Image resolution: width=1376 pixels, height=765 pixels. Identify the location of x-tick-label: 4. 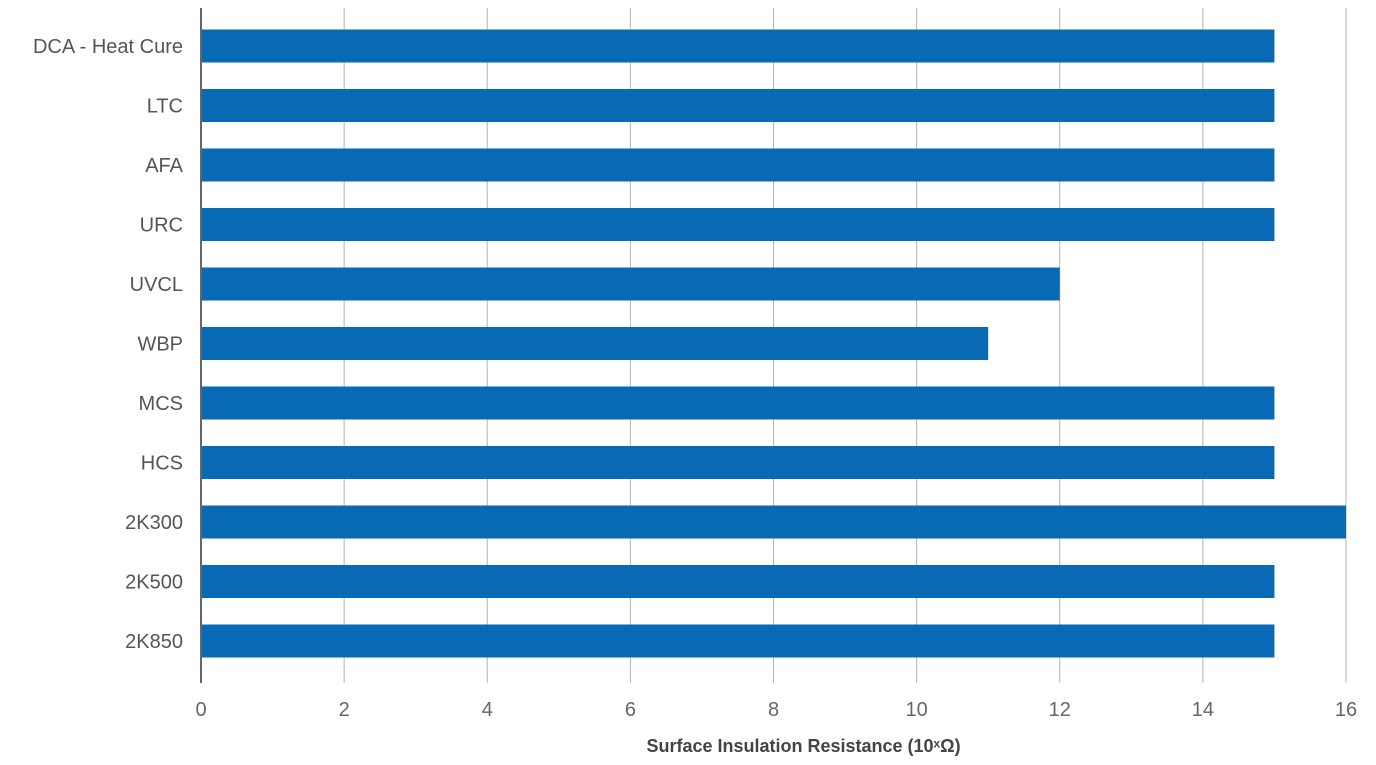
(487, 710).